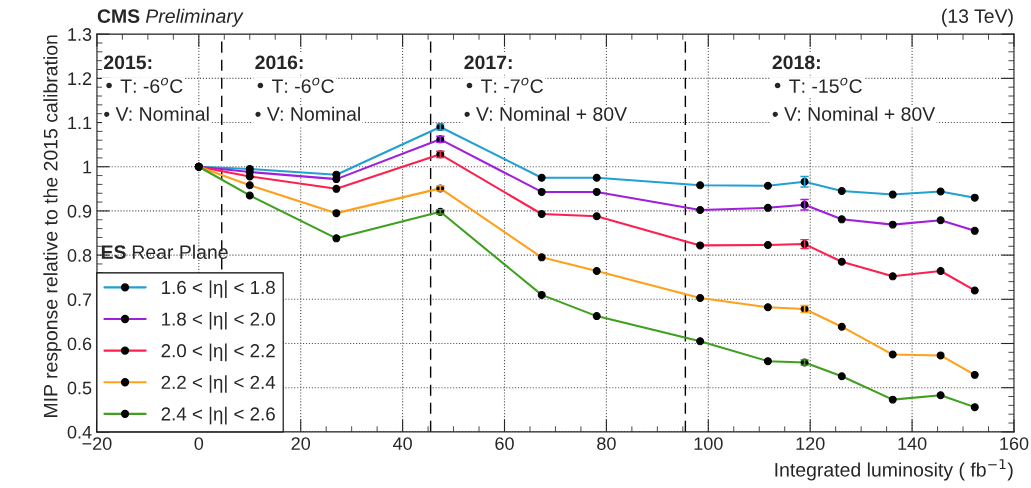  Describe the element at coordinates (818, 85) in the screenshot. I see `annotation: • T: -15$^{o}$C` at that location.